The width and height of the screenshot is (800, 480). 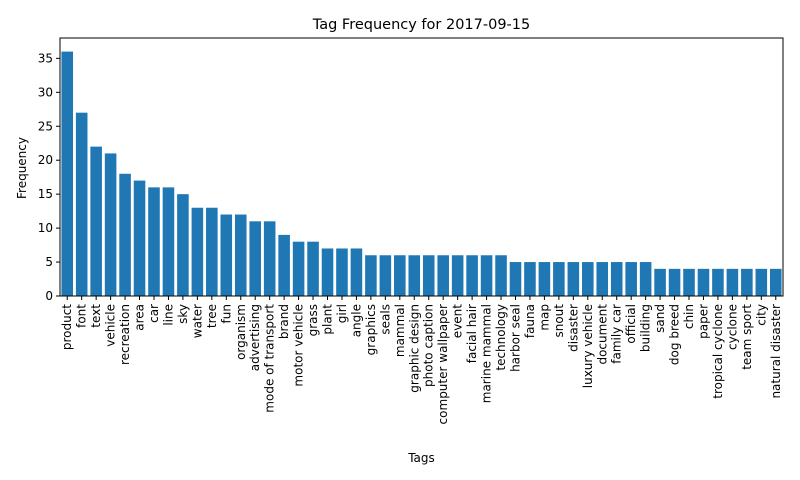 I want to click on x-tick-label: brand, so click(x=284, y=321).